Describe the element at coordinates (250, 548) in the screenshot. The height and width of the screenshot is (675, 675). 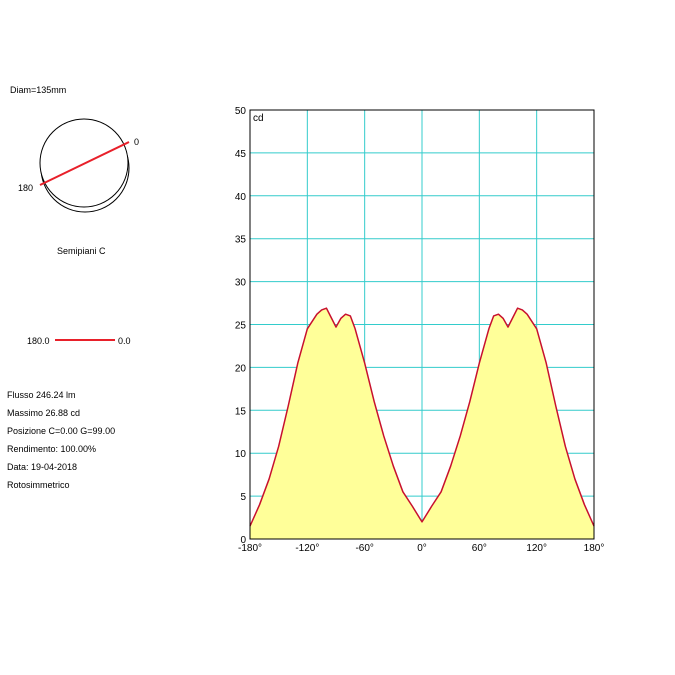
I see `x-tick-label: -180°` at that location.